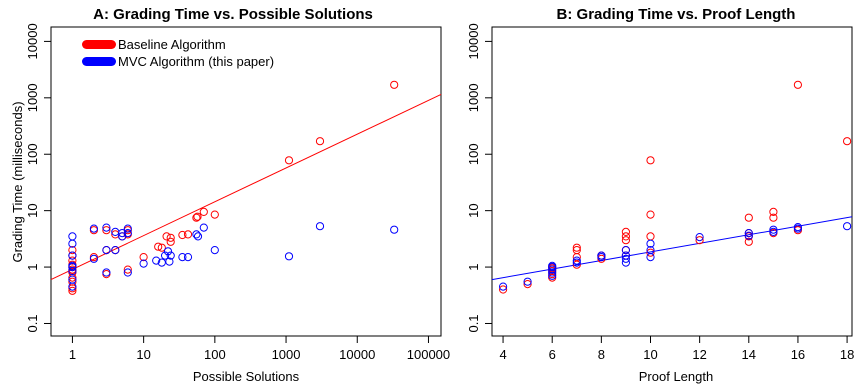  Describe the element at coordinates (32, 154) in the screenshot. I see `panel-a-y-tick-label: 100` at that location.